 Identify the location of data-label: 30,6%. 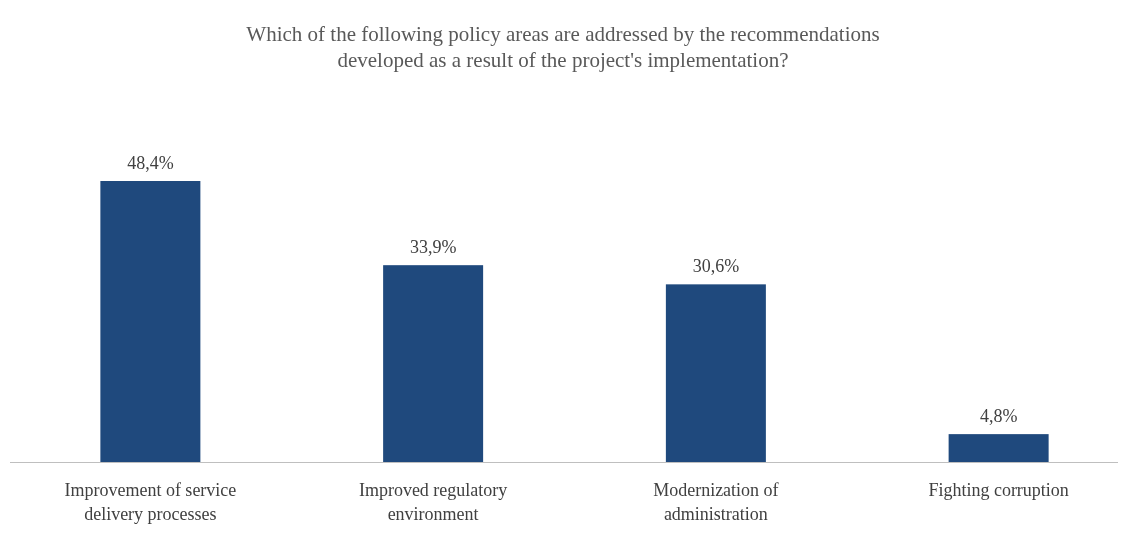
(716, 266).